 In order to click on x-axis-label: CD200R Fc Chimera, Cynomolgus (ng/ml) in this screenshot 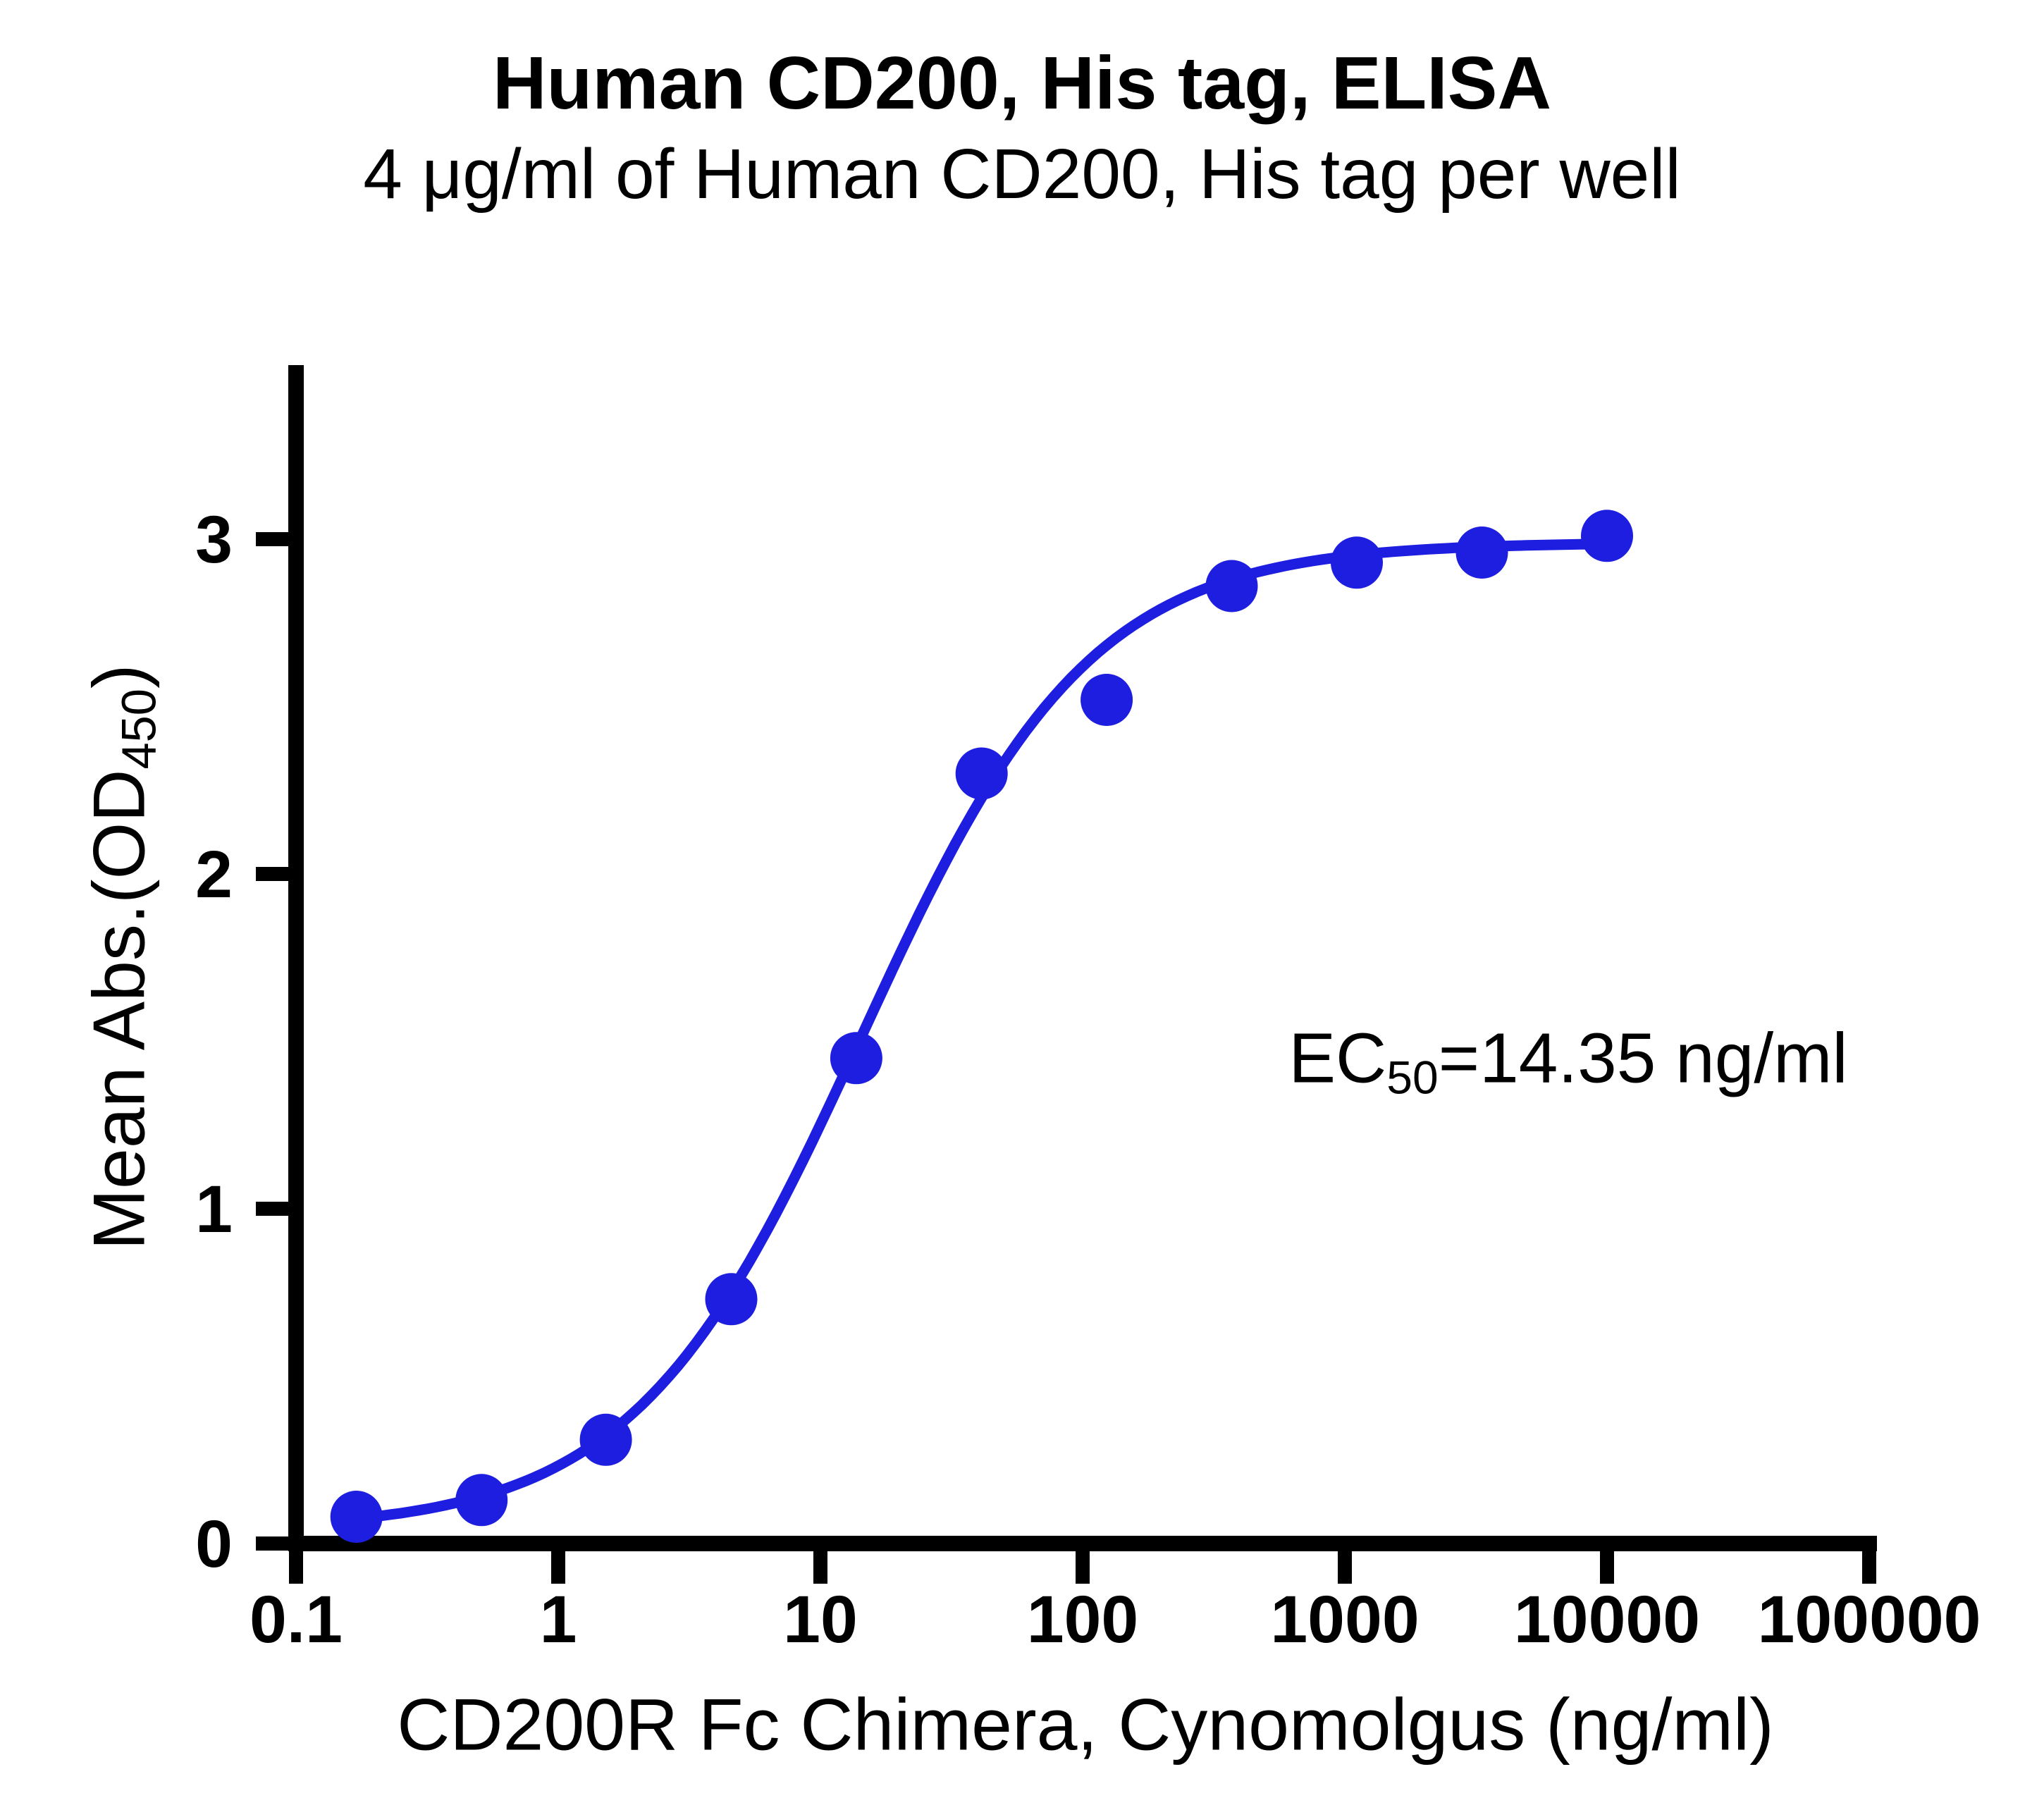, I will do `click(1085, 1725)`.